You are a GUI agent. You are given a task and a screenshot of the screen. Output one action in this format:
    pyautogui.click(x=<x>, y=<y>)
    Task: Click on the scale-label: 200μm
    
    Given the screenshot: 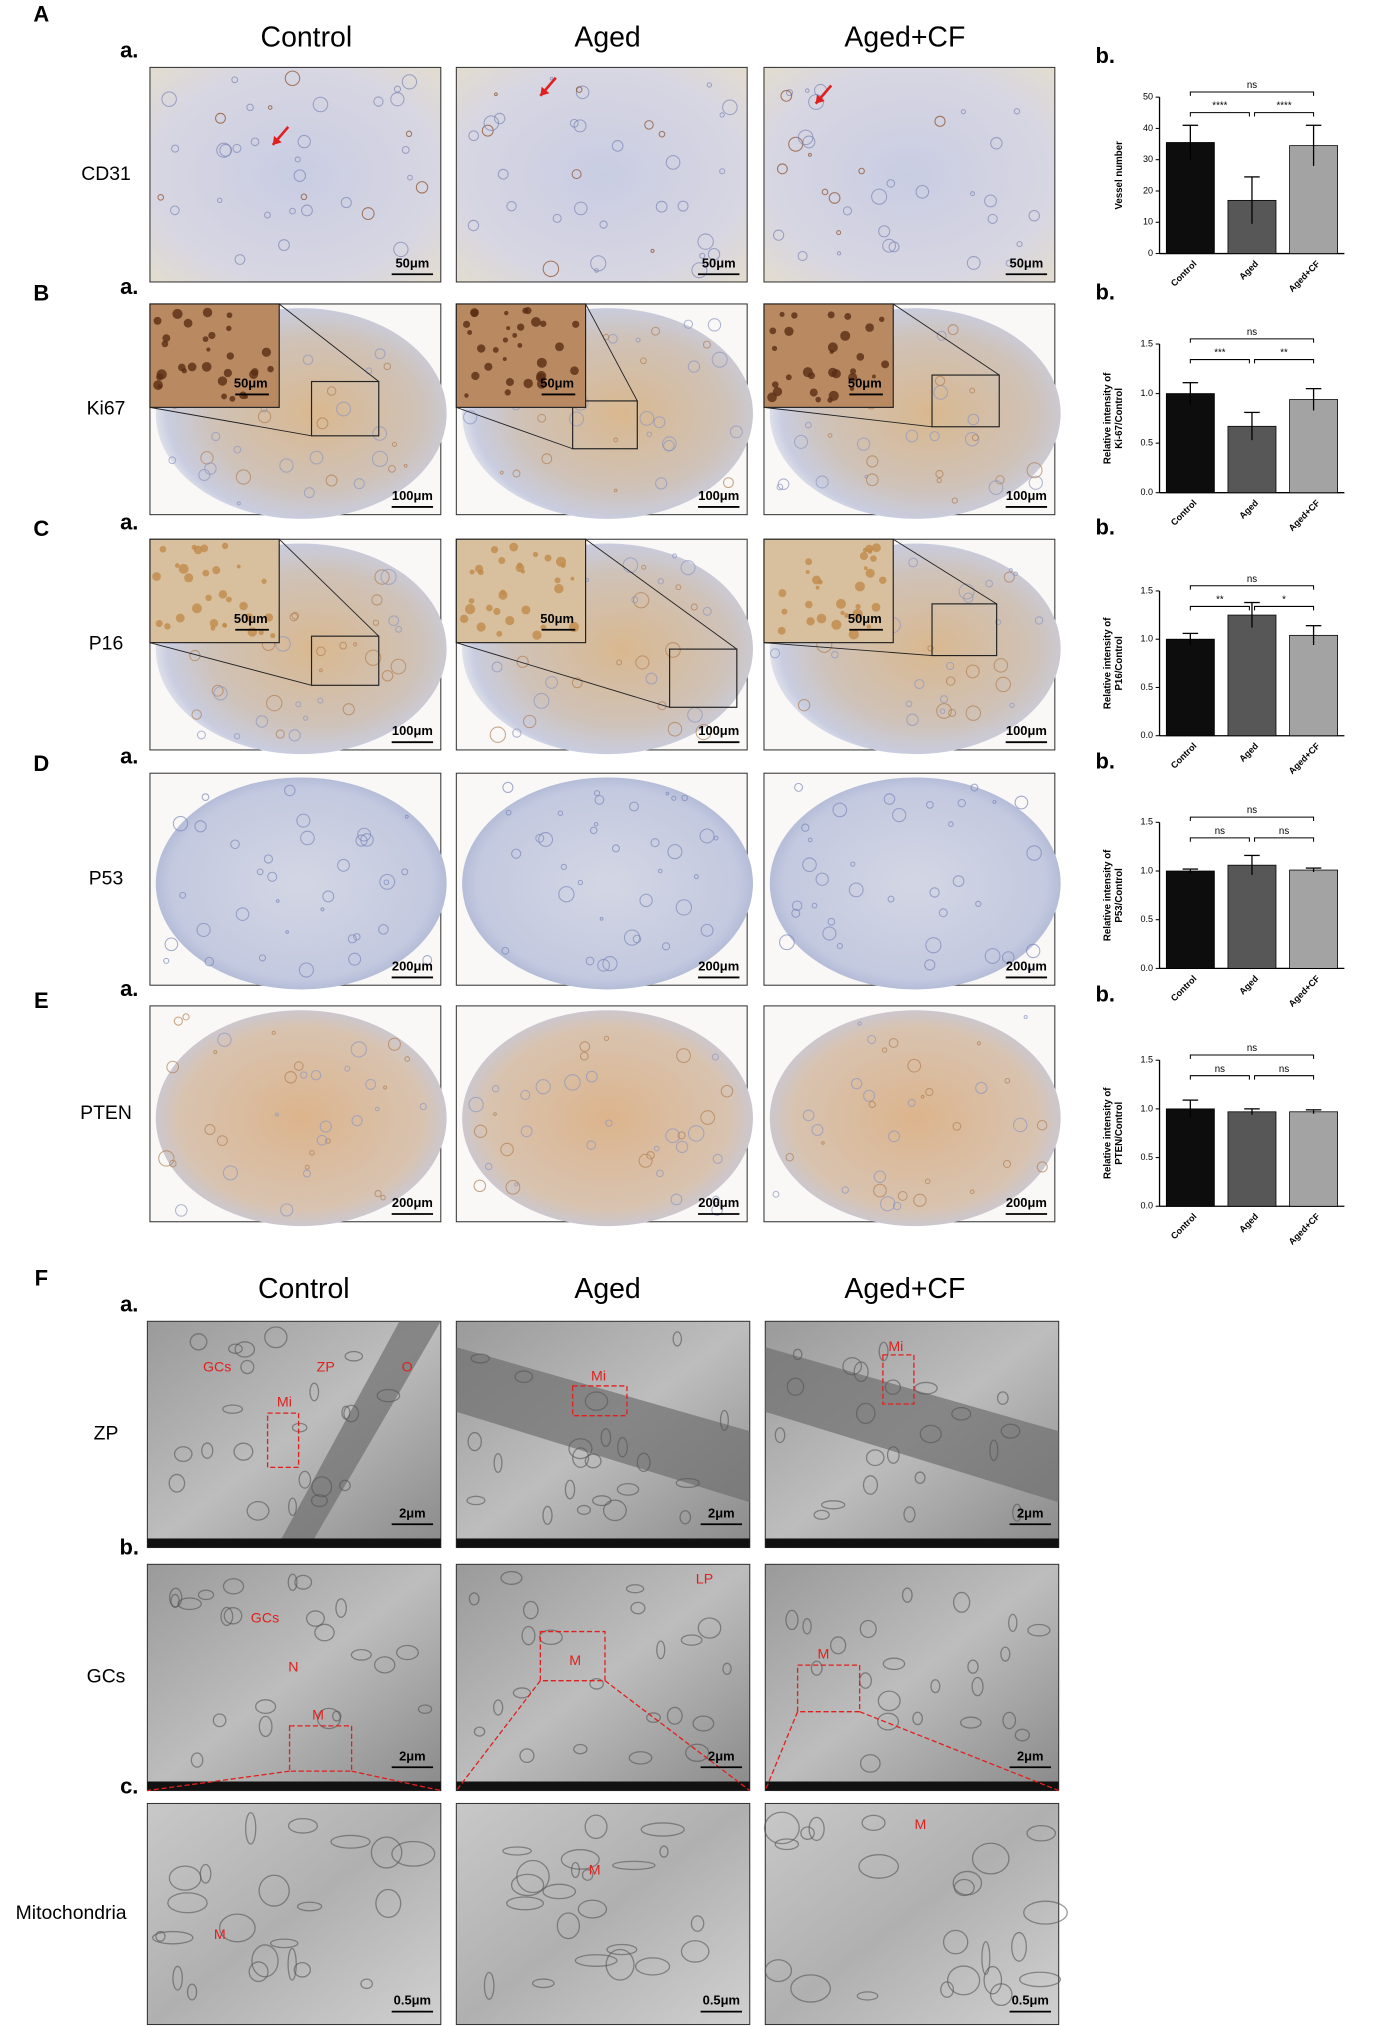 What is the action you would take?
    pyautogui.click(x=412, y=1202)
    